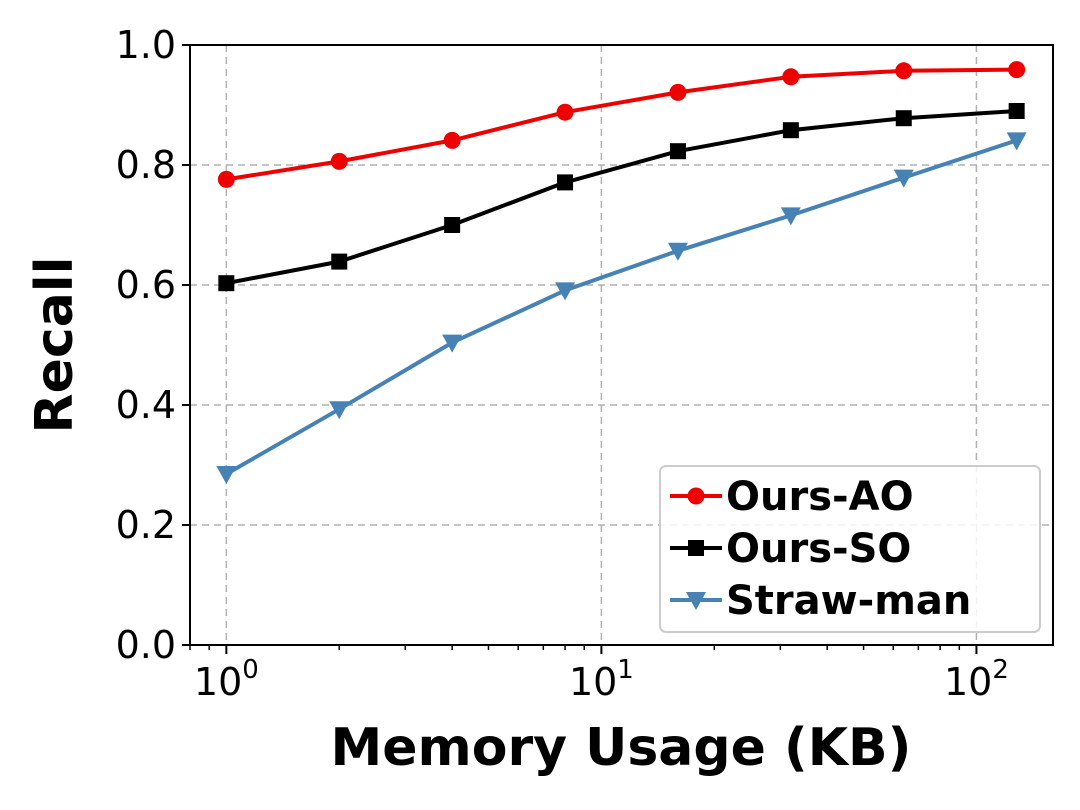 The width and height of the screenshot is (1080, 810). I want to click on legend-item-ours-so: Ours-SO, so click(790, 549).